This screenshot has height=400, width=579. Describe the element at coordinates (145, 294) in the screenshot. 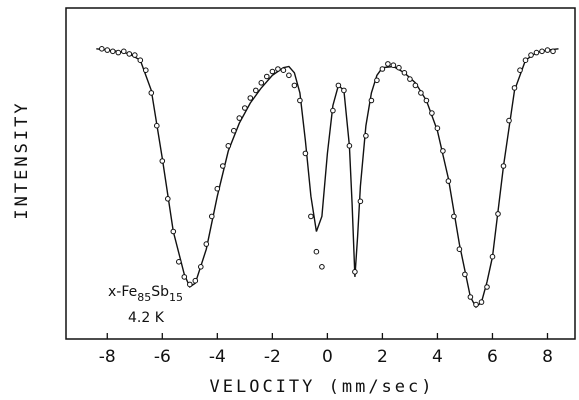

I see `sample-label: x-Fe85Sb15` at that location.